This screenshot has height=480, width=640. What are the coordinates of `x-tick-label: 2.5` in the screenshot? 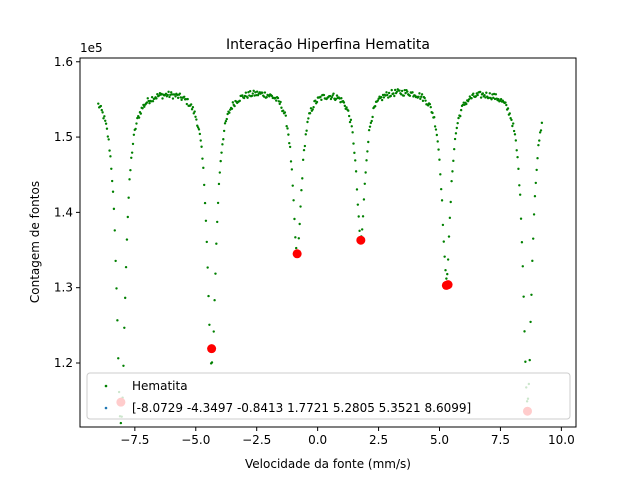 It's located at (378, 440).